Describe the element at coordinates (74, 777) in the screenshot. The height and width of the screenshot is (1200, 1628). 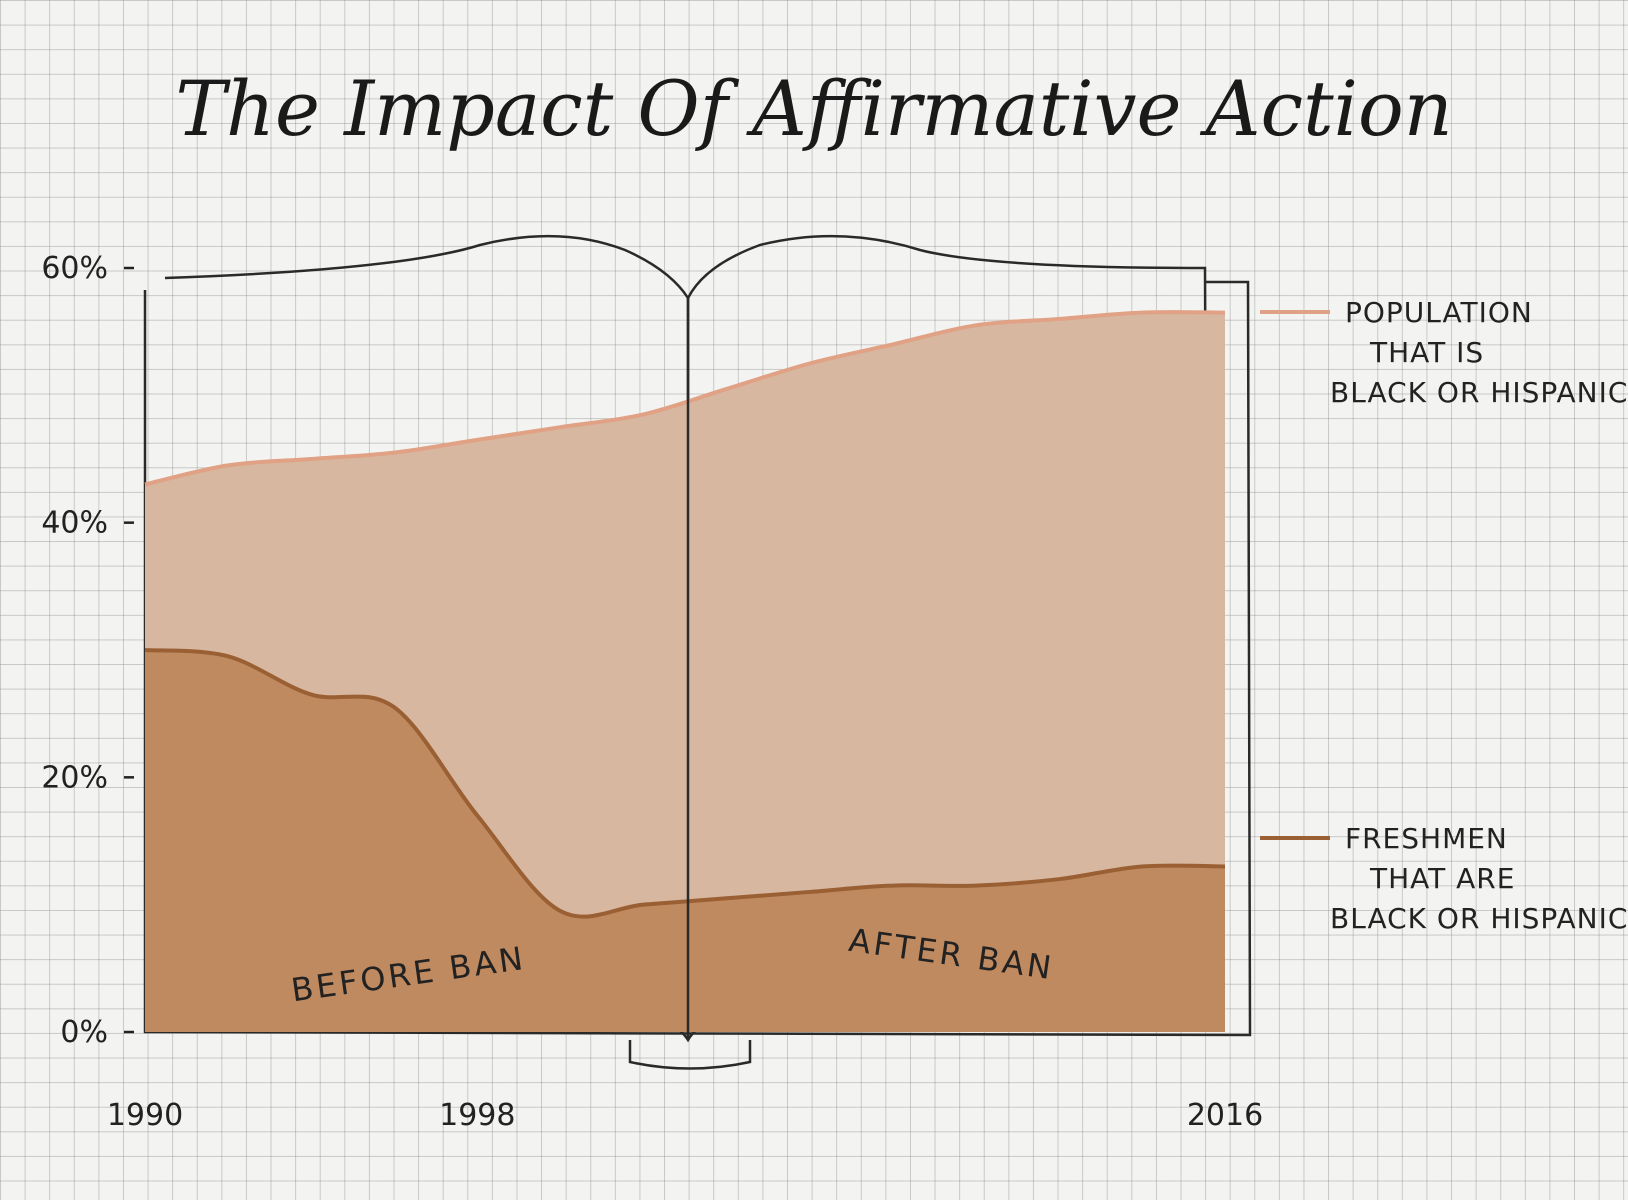
I see `y-tick-label: 20%` at that location.